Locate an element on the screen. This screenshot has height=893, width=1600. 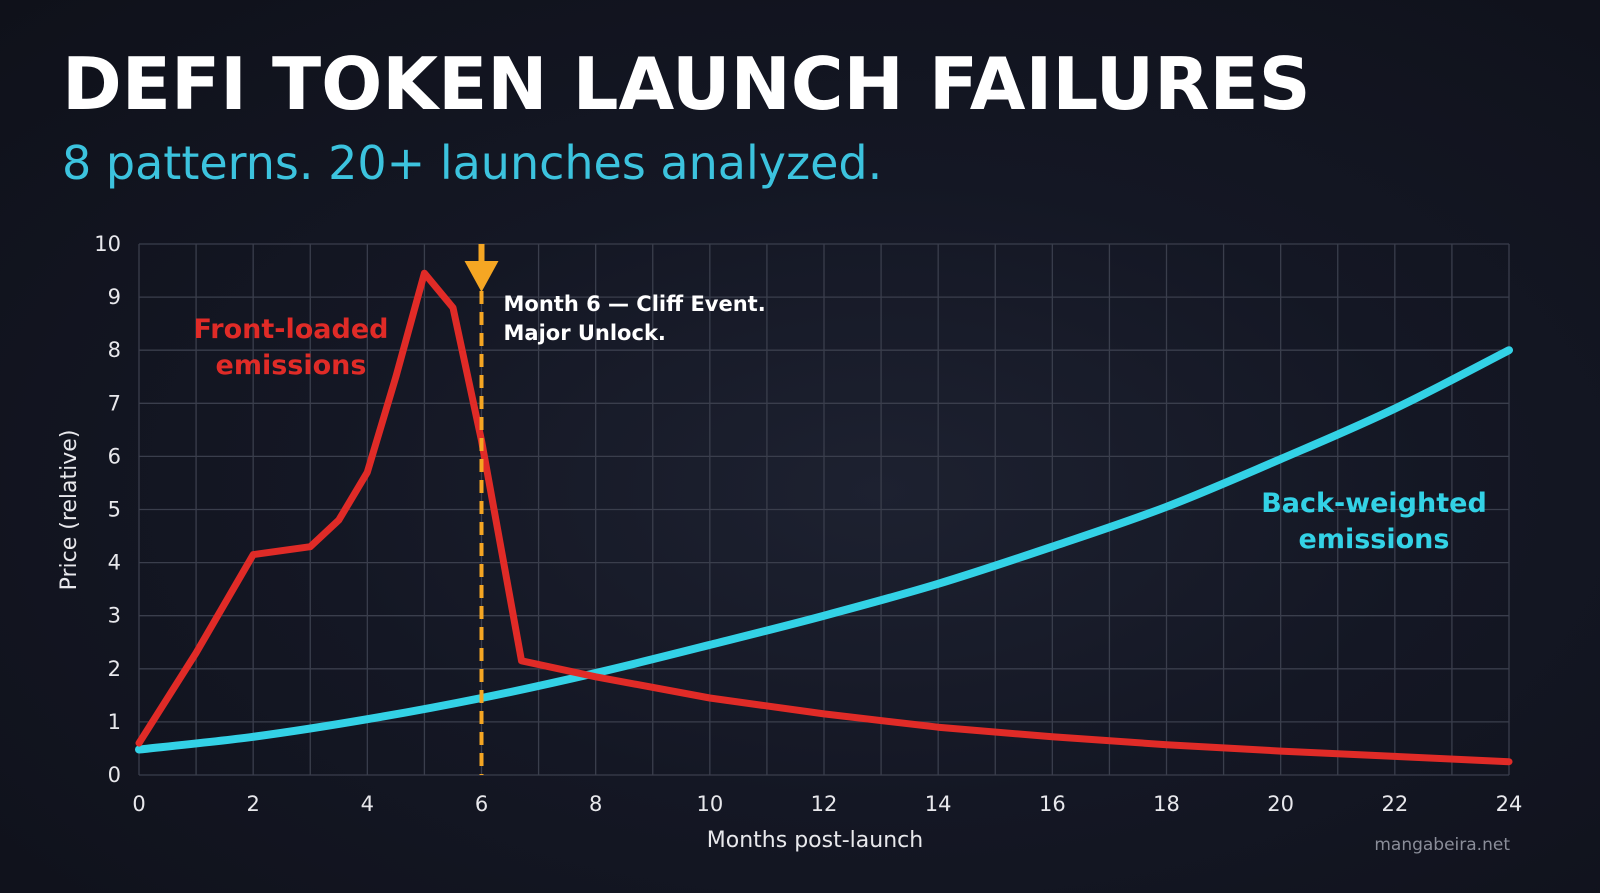
y-tick-label: 0 is located at coordinates (114, 775).